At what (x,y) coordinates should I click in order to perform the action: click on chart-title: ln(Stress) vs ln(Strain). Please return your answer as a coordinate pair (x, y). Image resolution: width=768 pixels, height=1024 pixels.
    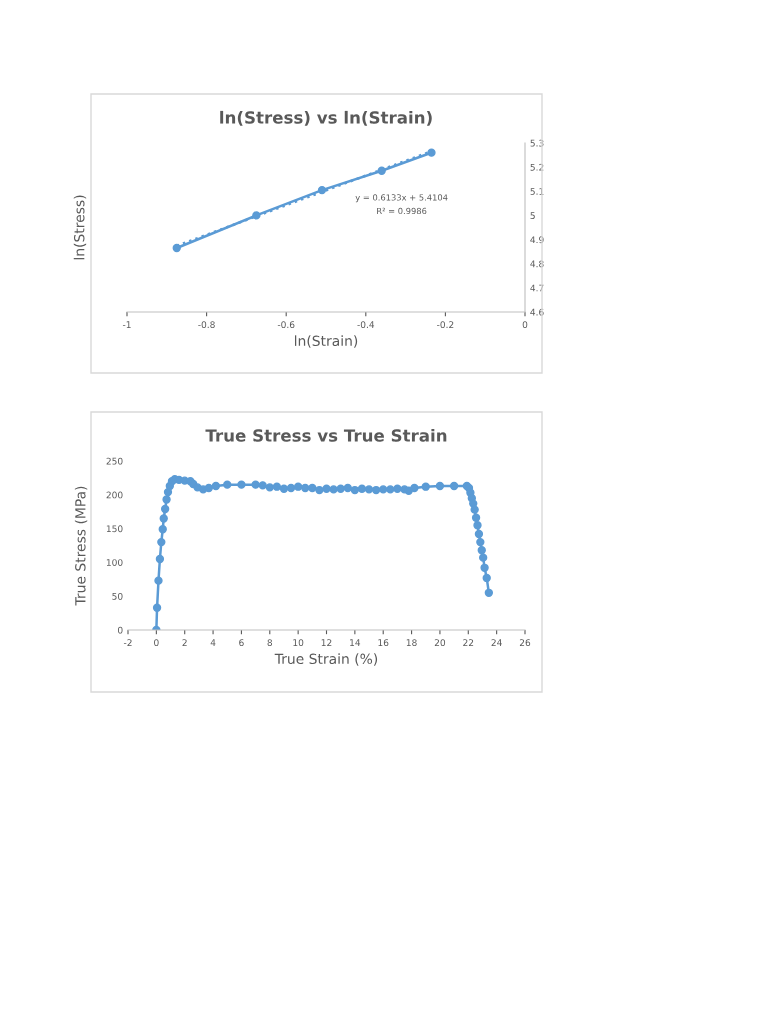
    Looking at the image, I should click on (326, 118).